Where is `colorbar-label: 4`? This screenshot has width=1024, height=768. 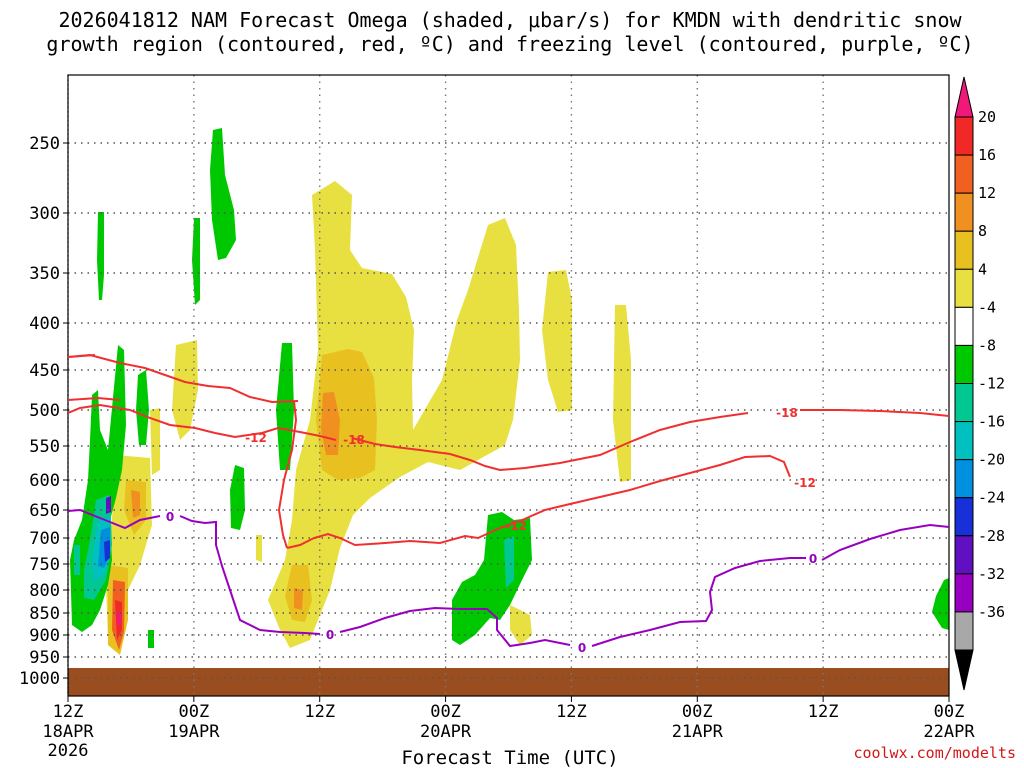
colorbar-label: 4 is located at coordinates (982, 269).